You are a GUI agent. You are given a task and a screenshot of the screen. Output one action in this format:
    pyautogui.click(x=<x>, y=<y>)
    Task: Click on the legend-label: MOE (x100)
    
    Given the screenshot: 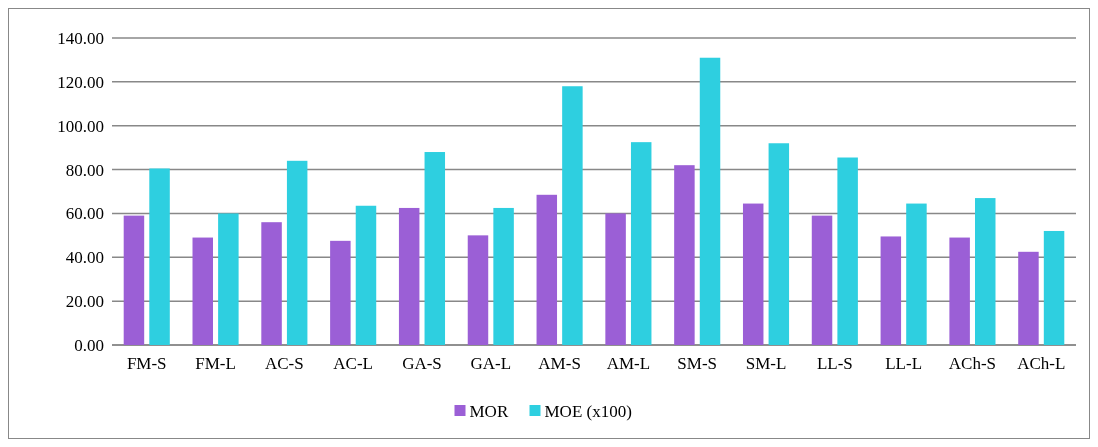 What is the action you would take?
    pyautogui.click(x=588, y=411)
    